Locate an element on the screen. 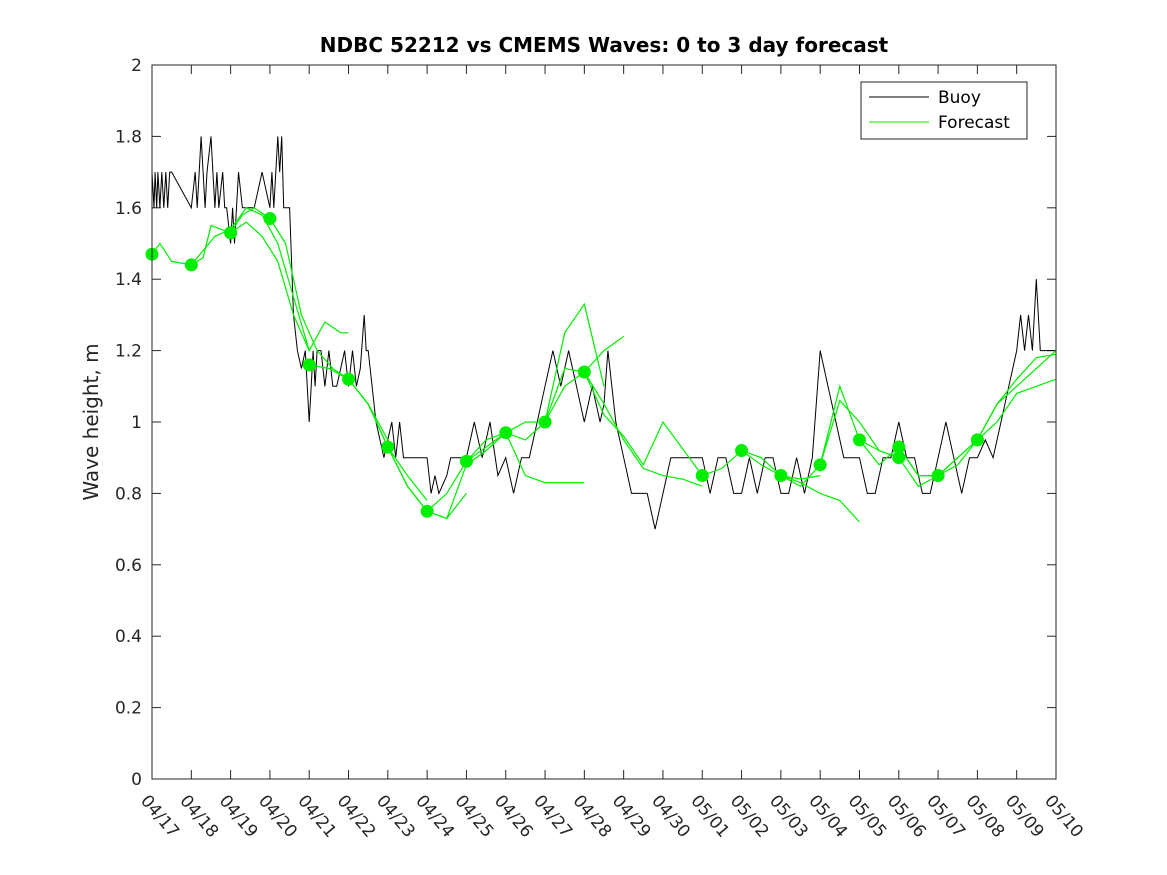  y-axis-label: Wave height, m is located at coordinates (91, 421).